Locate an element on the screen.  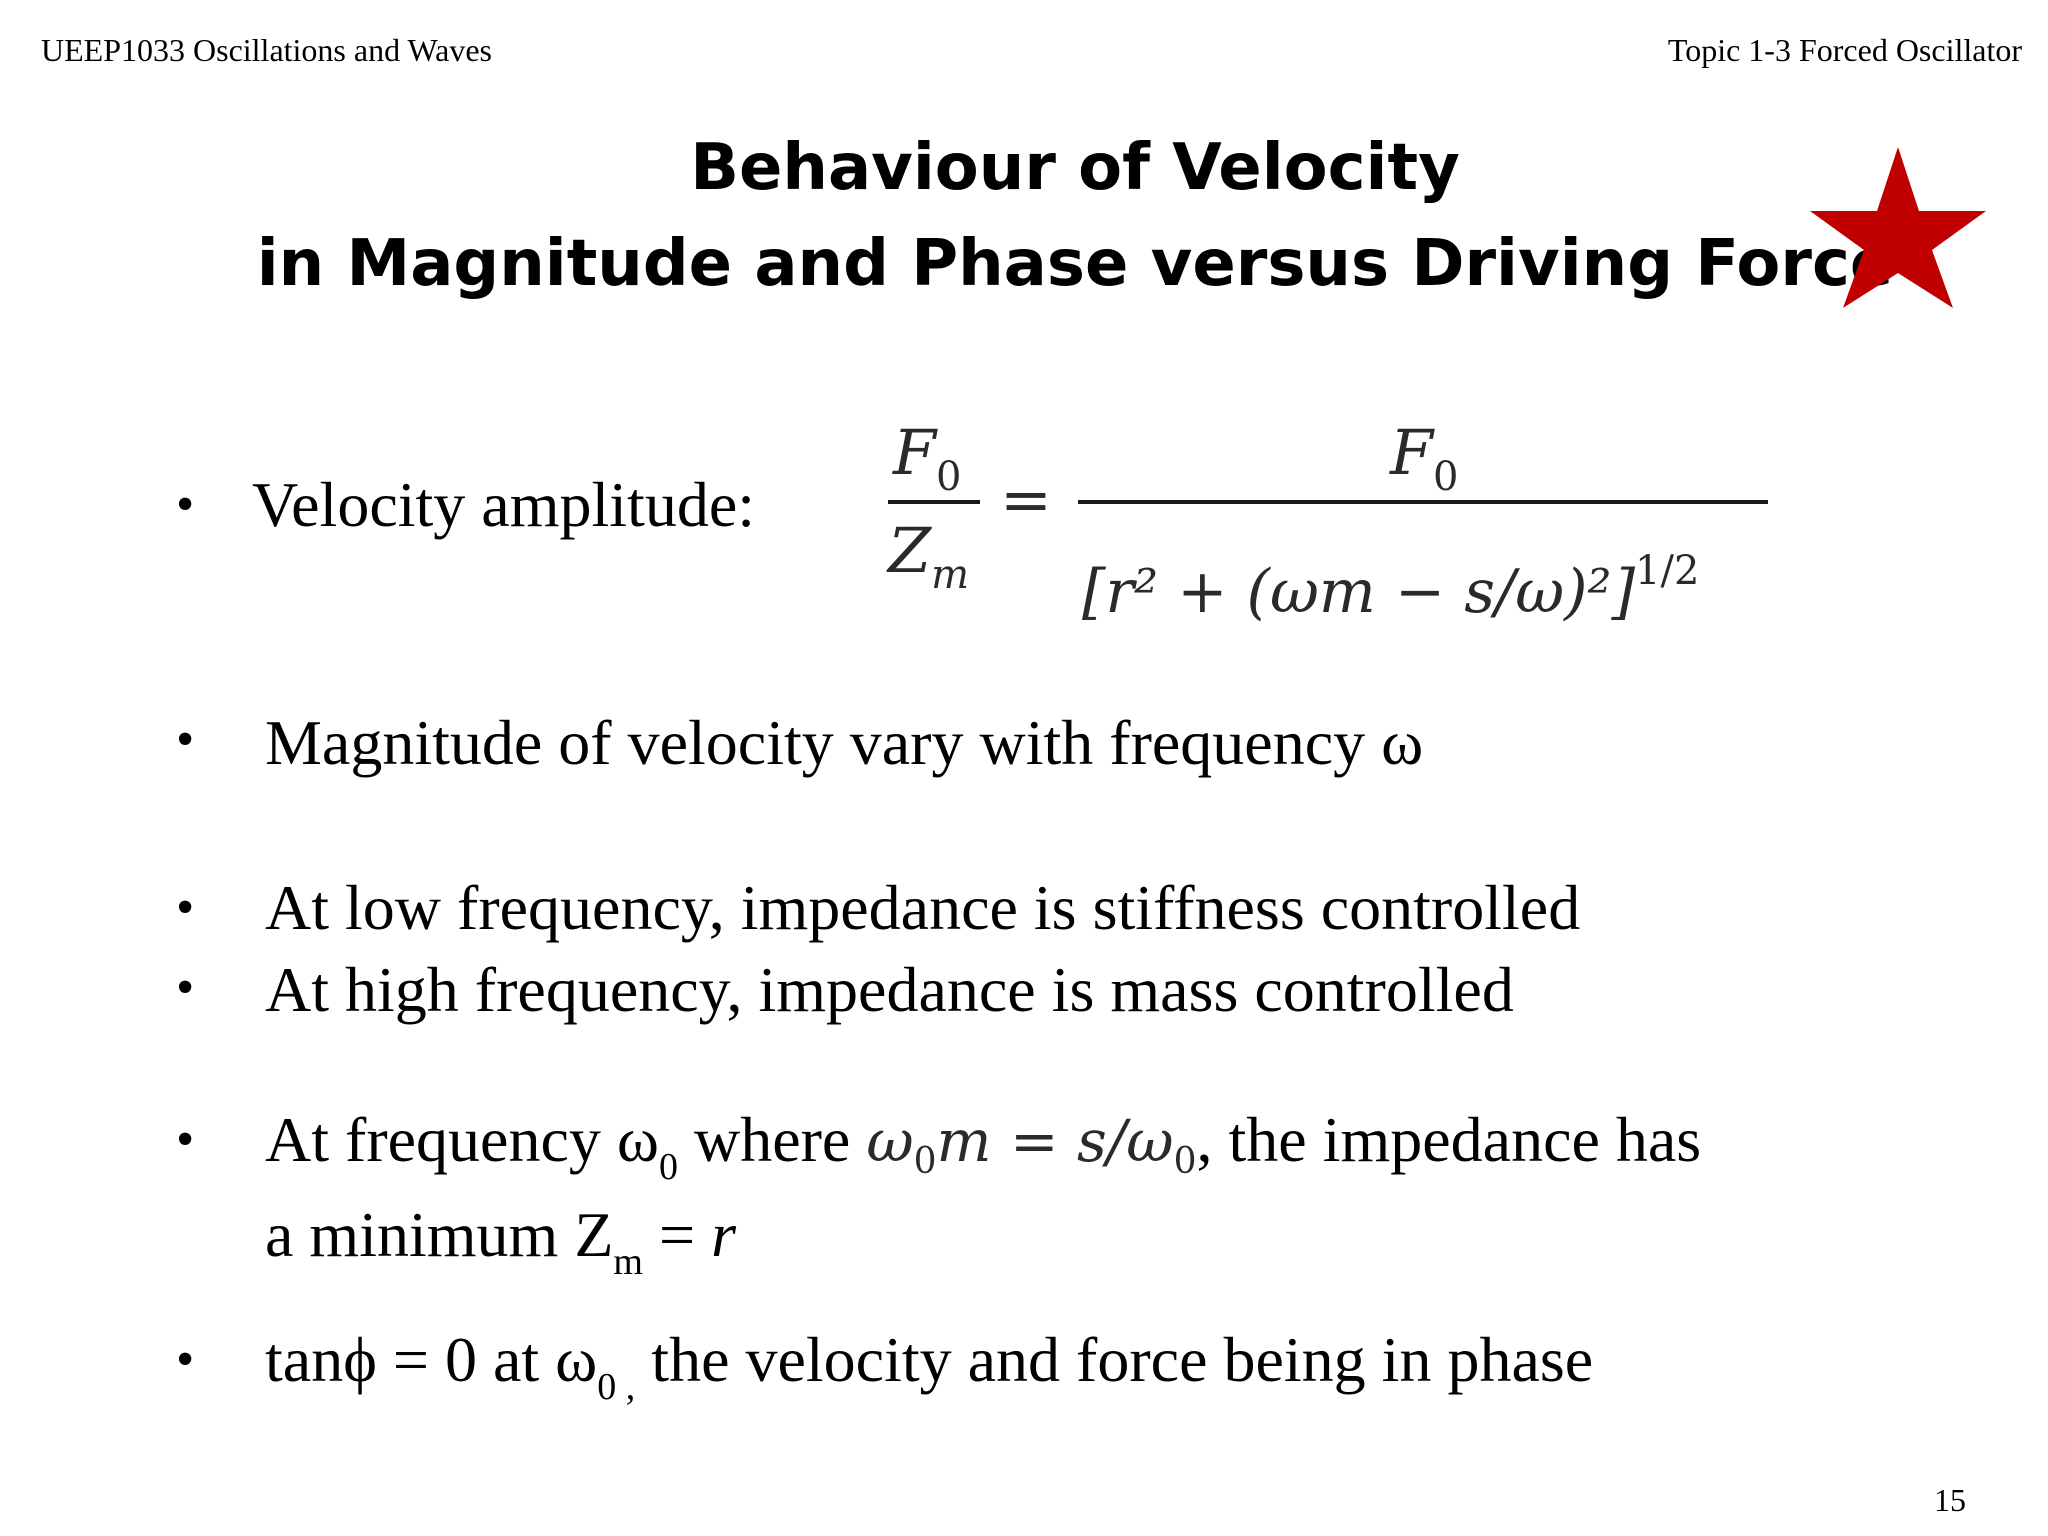
topic-header: Topic 1-3 Forced Oscillator is located at coordinates (1844, 50).